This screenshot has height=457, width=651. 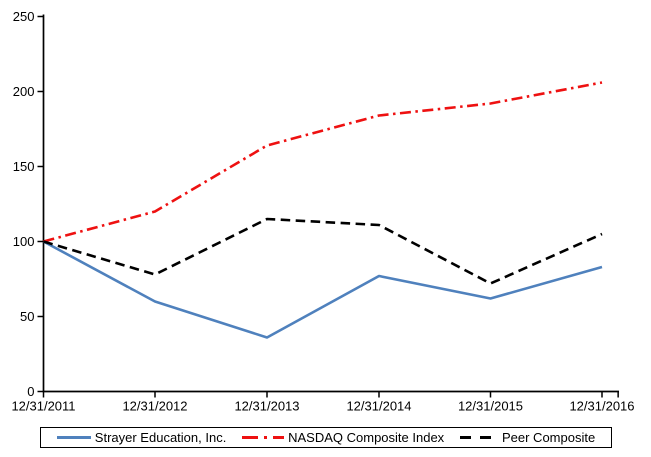 I want to click on y-axis-tick-label: 0, so click(x=30, y=391).